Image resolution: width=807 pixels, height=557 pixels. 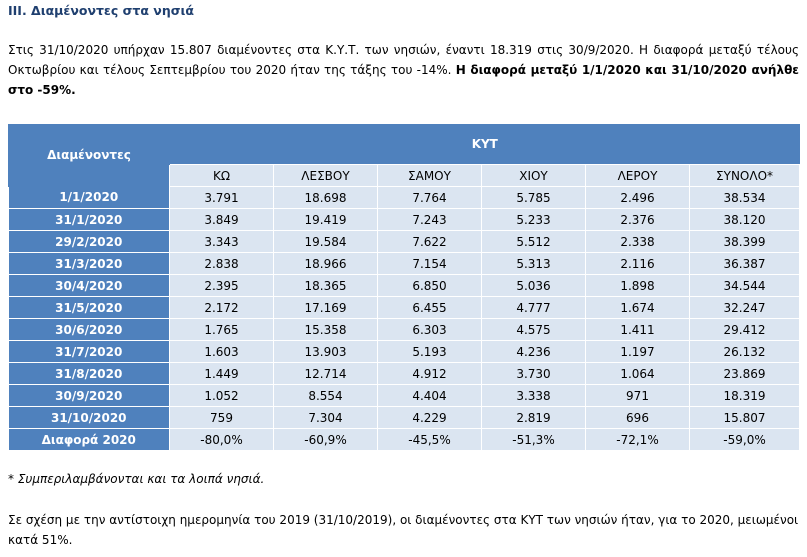 What do you see at coordinates (221, 175) in the screenshot?
I see `column-header: ΚΩ` at bounding box center [221, 175].